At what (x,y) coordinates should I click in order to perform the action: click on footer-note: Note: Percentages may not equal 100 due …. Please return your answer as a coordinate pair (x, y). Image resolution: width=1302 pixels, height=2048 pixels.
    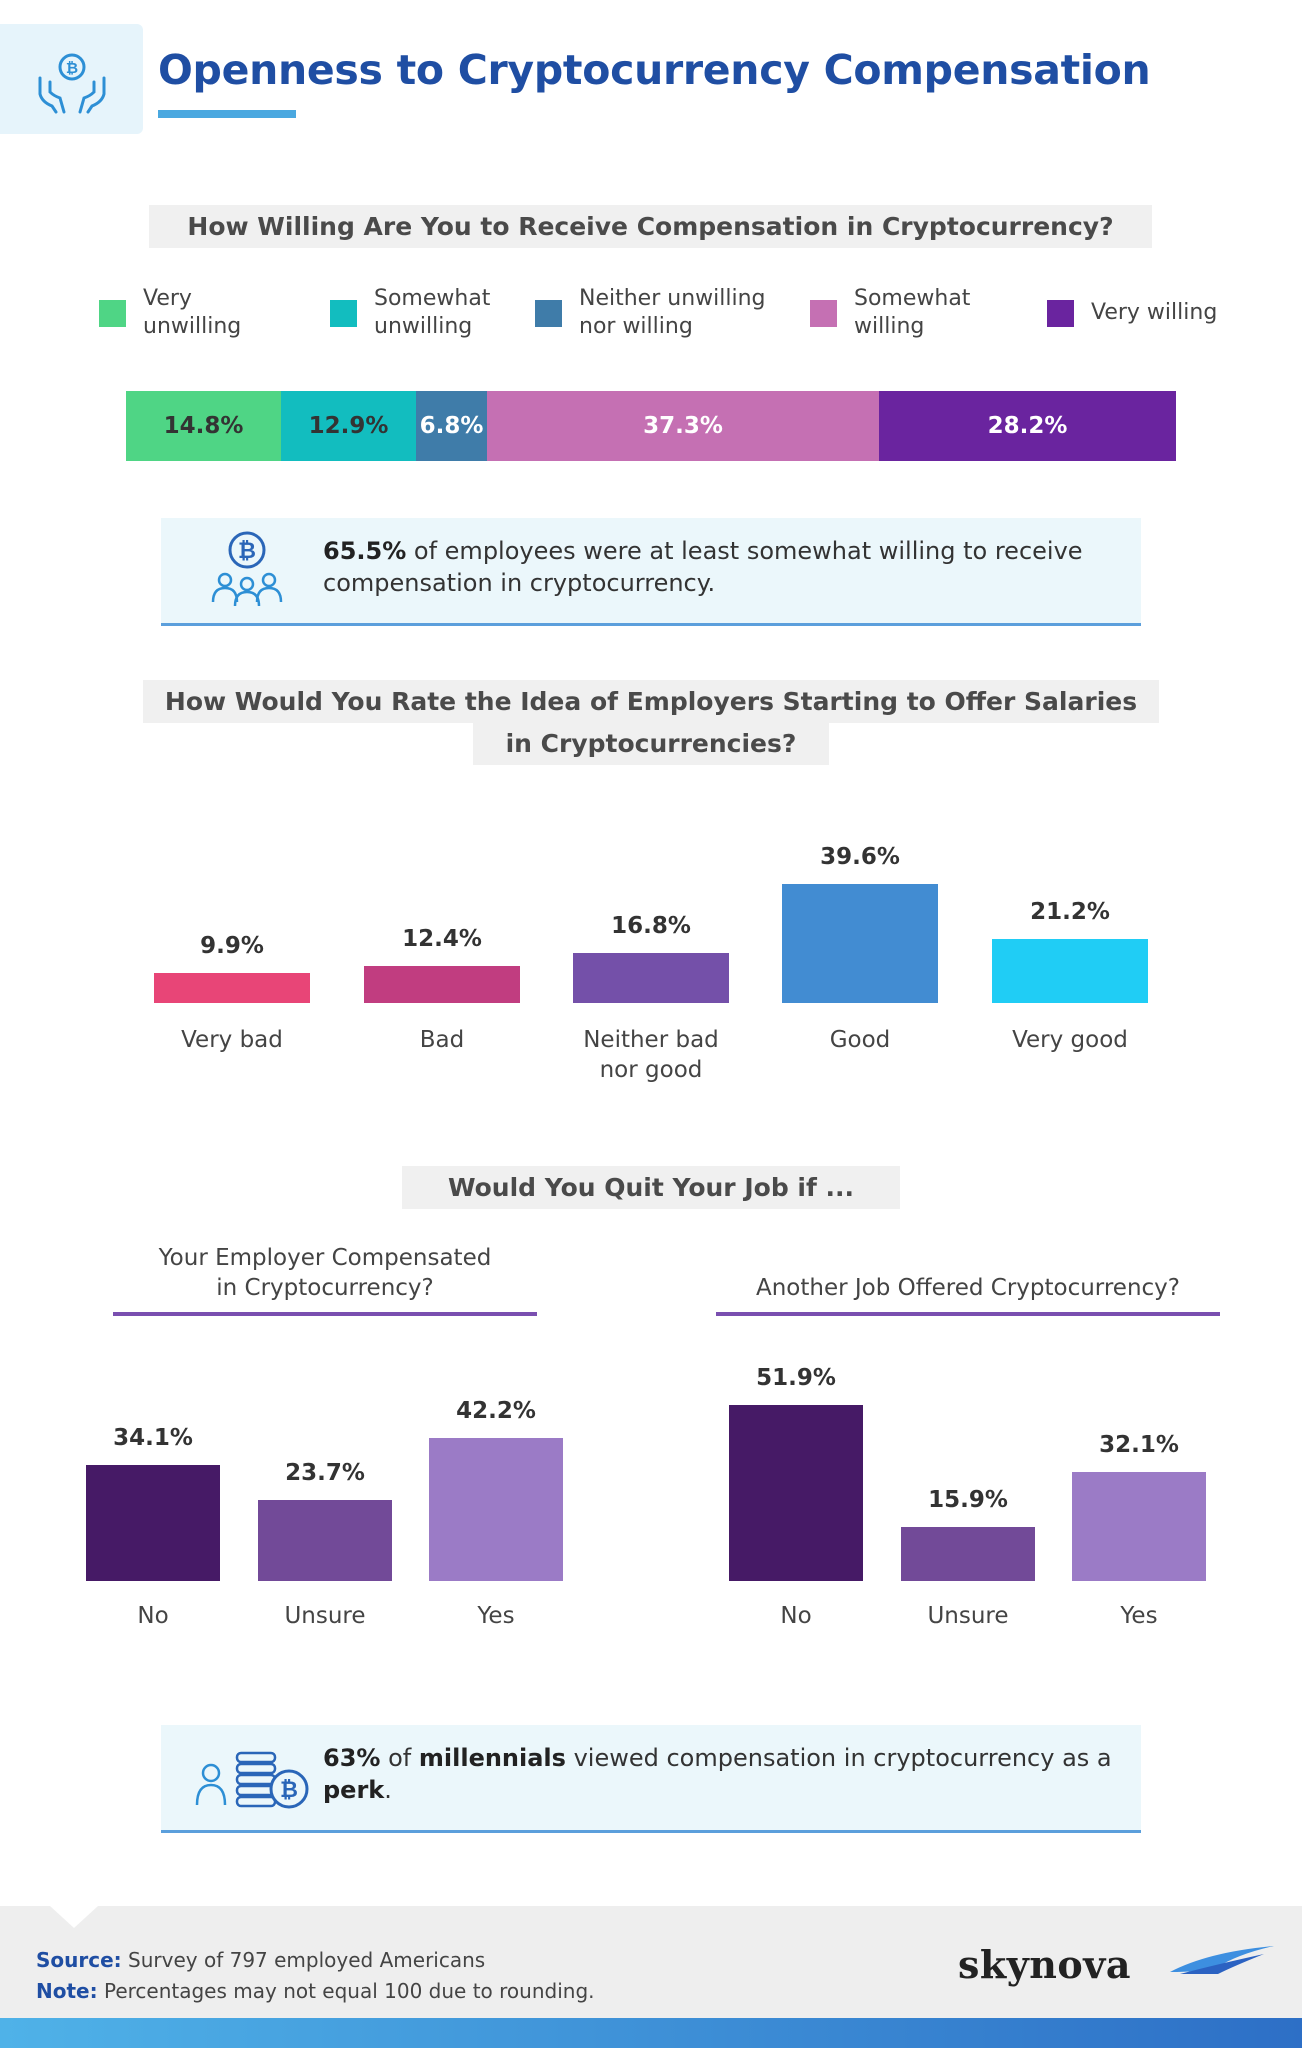
    Looking at the image, I should click on (315, 1991).